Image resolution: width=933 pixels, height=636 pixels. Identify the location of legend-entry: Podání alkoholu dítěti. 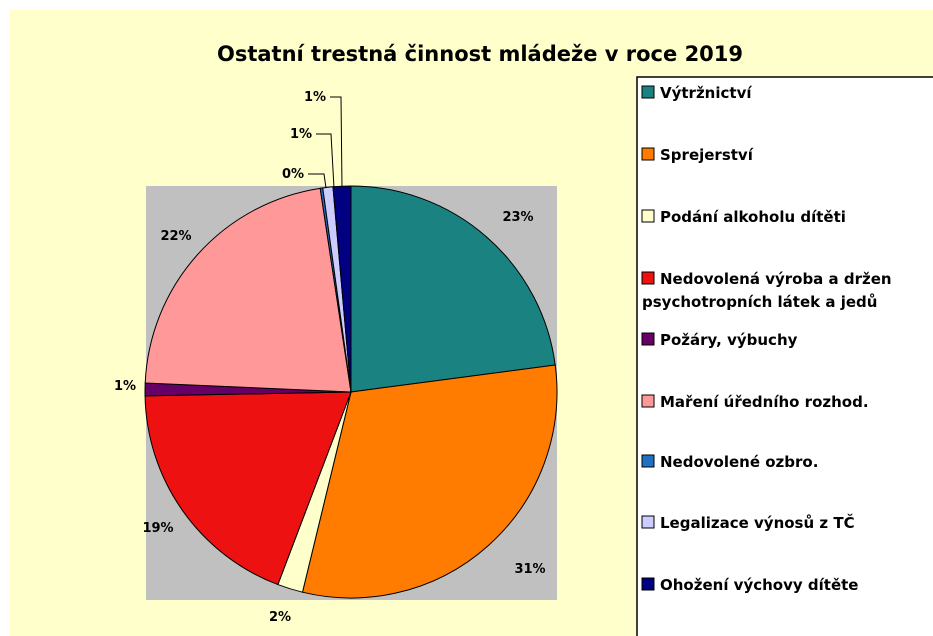
(753, 217).